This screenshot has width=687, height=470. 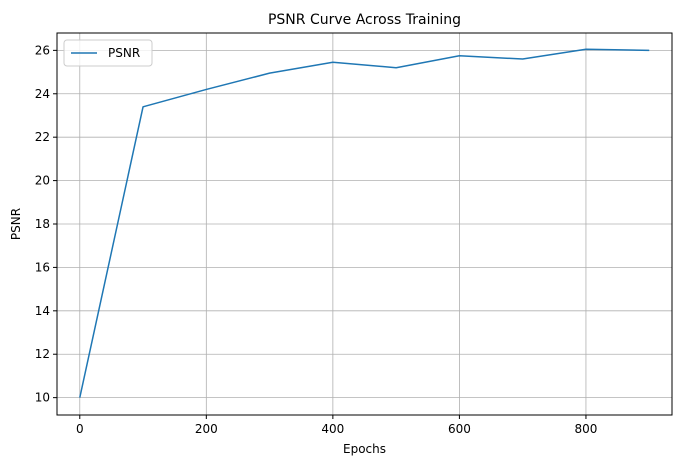 I want to click on y-tick-label: 20, so click(x=42, y=181).